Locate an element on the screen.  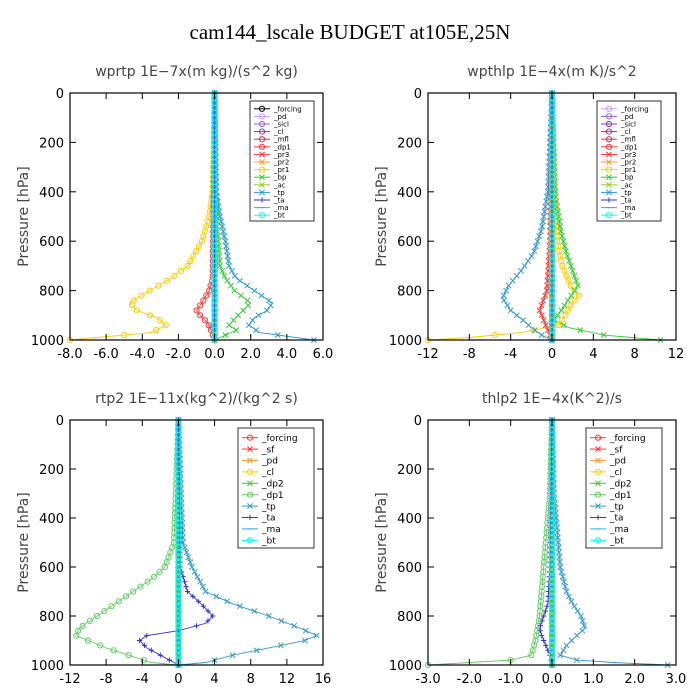
legend: _forcing_sf _pd_cl_dp2 _dp1_tp _ta_ma_bt is located at coordinates (276, 488).